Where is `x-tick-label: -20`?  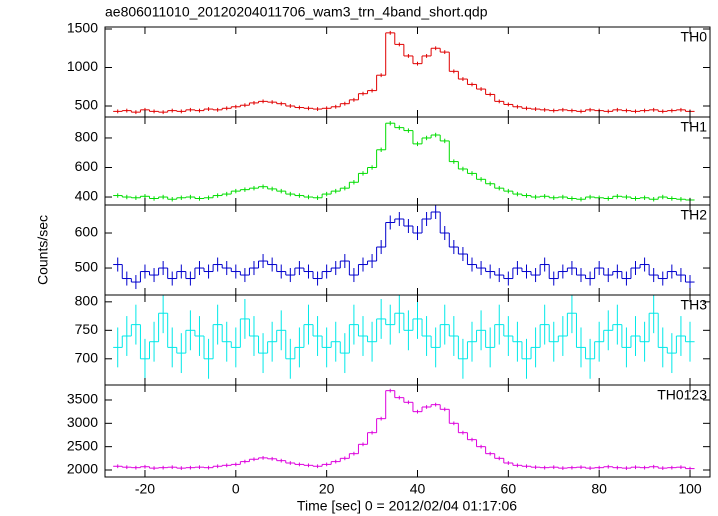 x-tick-label: -20 is located at coordinates (145, 489).